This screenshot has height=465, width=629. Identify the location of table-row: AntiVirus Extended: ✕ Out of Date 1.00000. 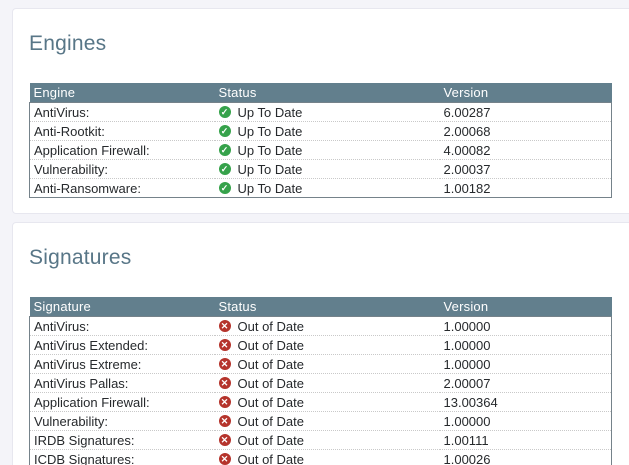
(320, 345).